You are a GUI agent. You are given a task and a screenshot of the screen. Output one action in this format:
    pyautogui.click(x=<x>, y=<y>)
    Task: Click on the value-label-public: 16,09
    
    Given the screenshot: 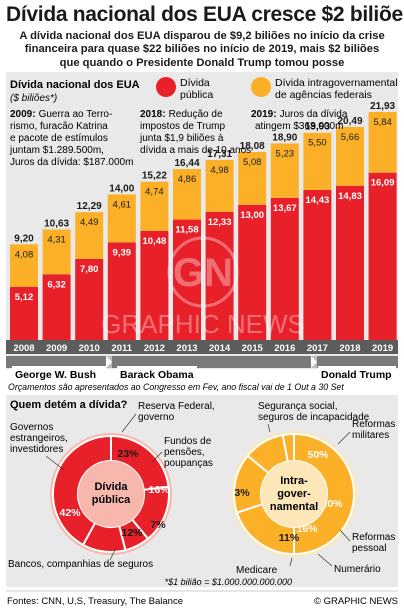 What is the action you would take?
    pyautogui.click(x=383, y=183)
    